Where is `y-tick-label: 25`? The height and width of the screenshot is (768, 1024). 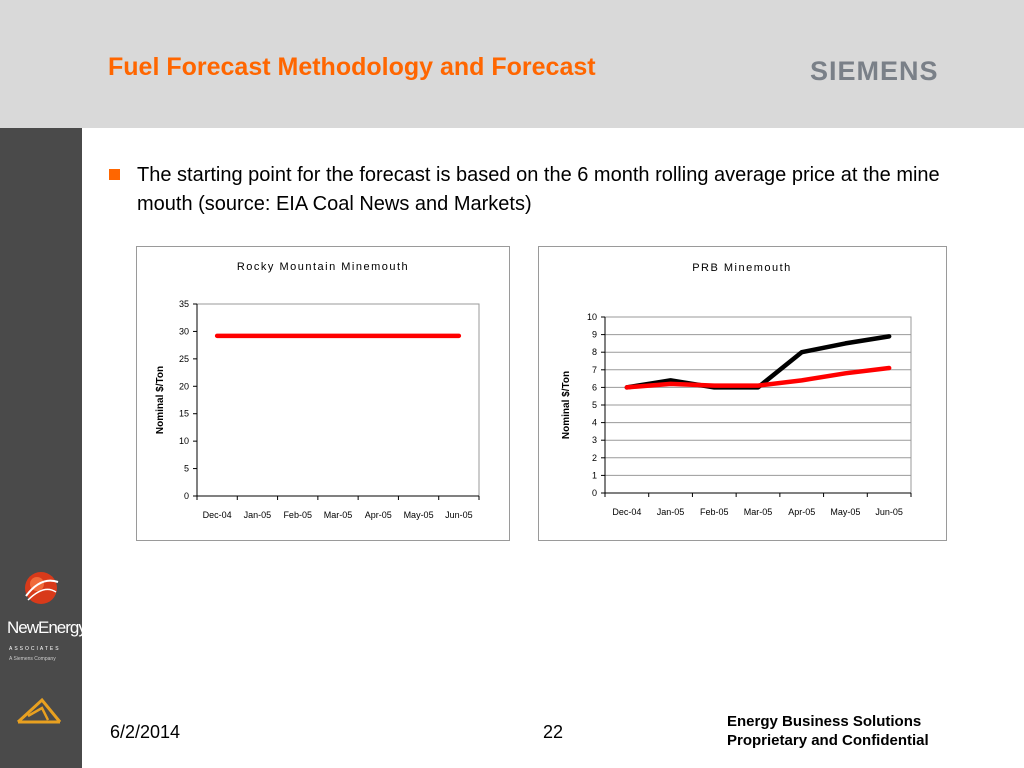 y-tick-label: 25 is located at coordinates (184, 359).